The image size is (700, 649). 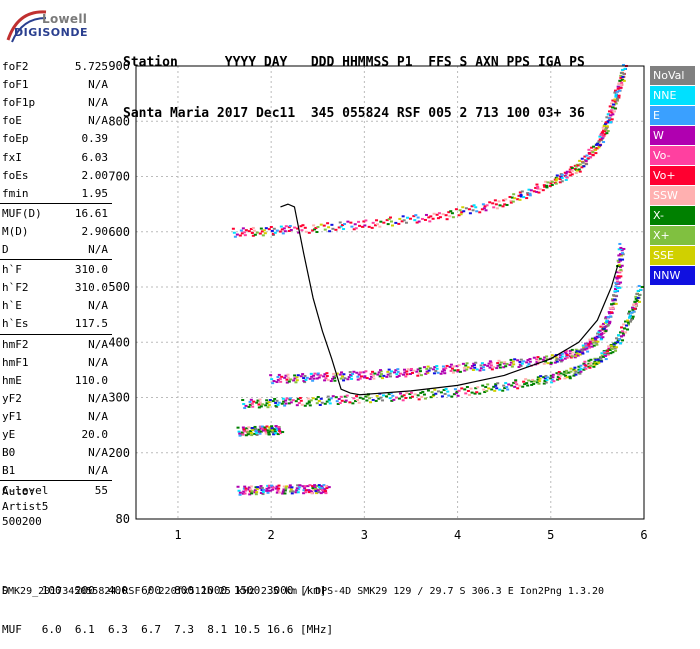 What do you see at coordinates (55, 326) in the screenshot?
I see `param-row: h`Es 117.5` at bounding box center [55, 326].